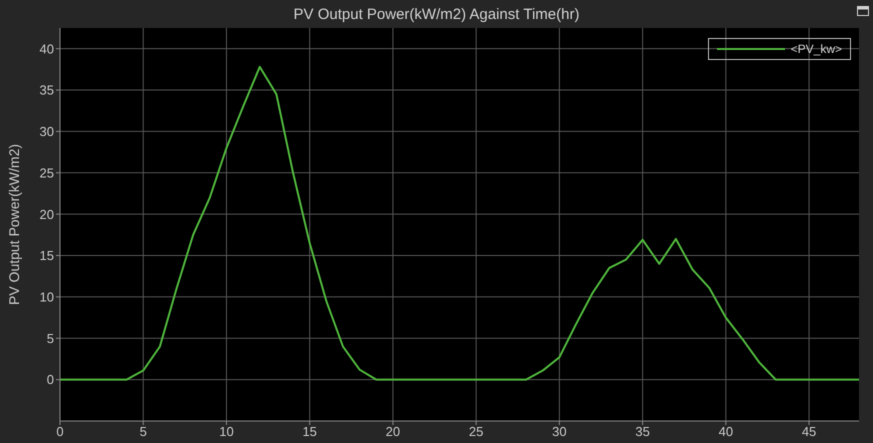 This screenshot has height=443, width=873. What do you see at coordinates (60, 432) in the screenshot?
I see `x-tick-label: 0` at bounding box center [60, 432].